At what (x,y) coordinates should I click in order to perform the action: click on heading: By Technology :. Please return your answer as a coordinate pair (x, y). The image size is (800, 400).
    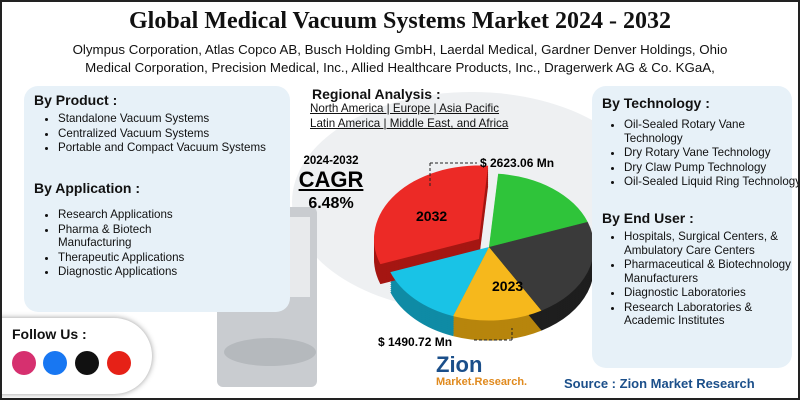
    Looking at the image, I should click on (656, 103).